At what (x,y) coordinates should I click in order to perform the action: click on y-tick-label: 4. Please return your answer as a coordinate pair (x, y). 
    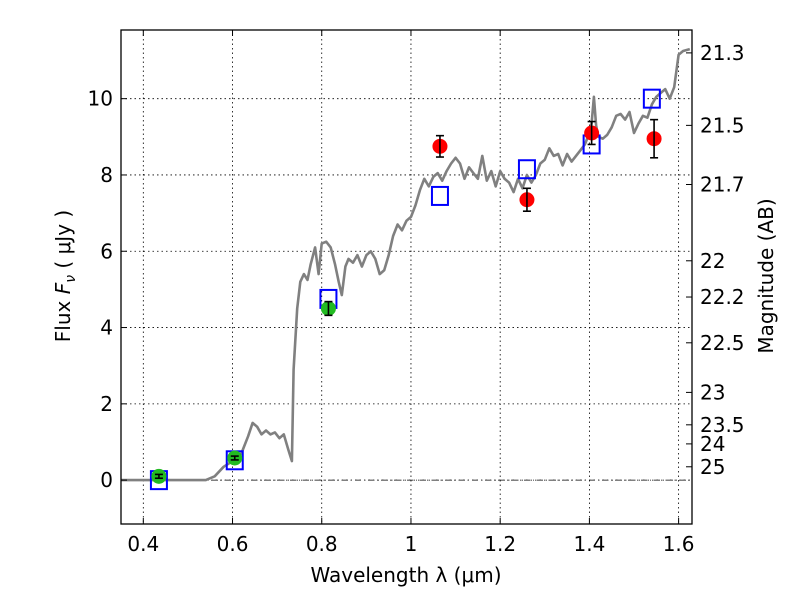
    Looking at the image, I should click on (106, 328).